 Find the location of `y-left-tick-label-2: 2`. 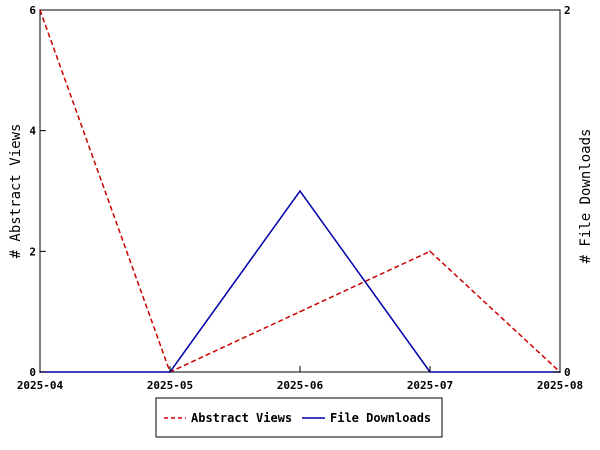

y-left-tick-label-2: 2 is located at coordinates (32, 251).